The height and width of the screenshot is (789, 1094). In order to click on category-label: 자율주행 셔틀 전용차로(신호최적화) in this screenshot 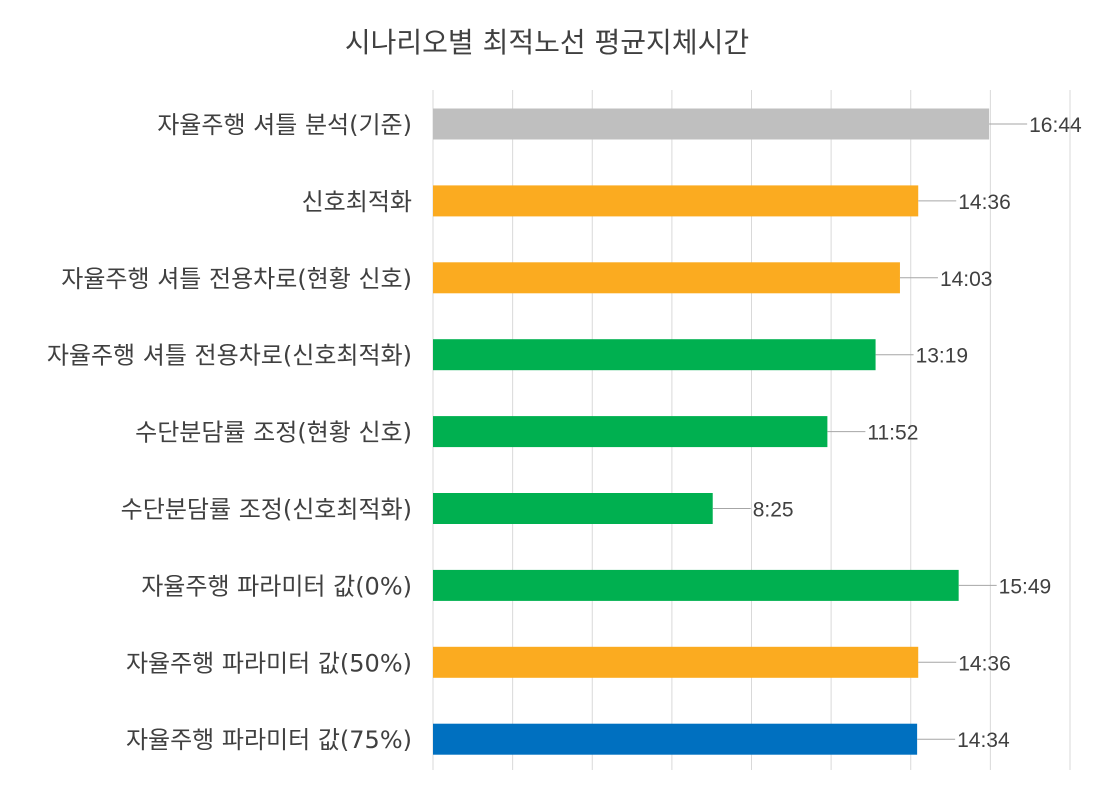, I will do `click(229, 356)`.